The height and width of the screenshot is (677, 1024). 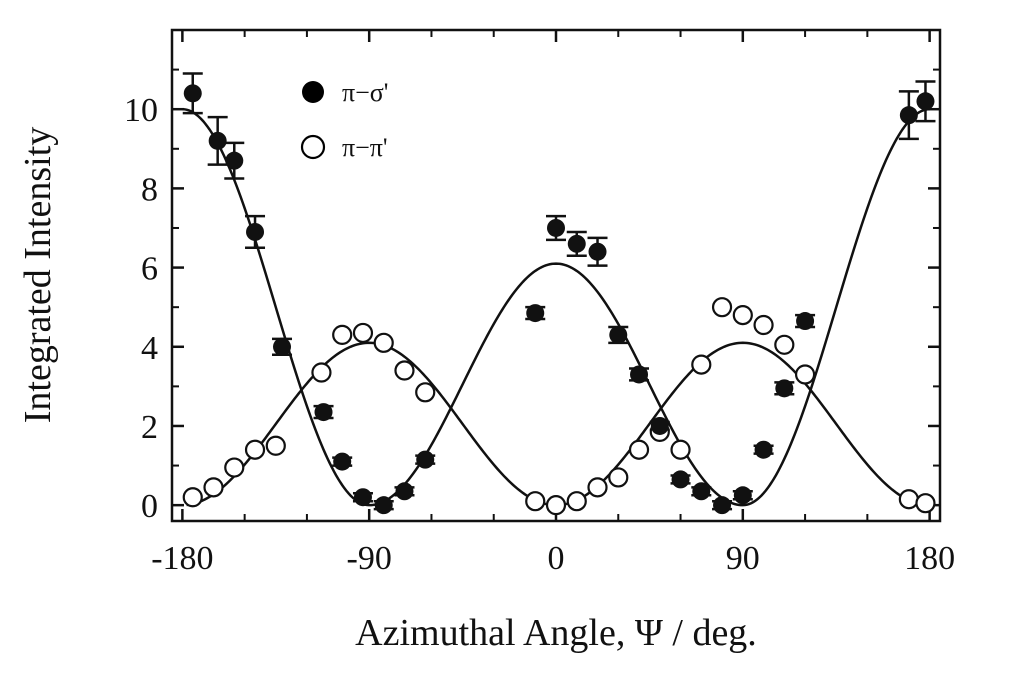 What do you see at coordinates (149, 348) in the screenshot?
I see `y-tick-label: 4` at bounding box center [149, 348].